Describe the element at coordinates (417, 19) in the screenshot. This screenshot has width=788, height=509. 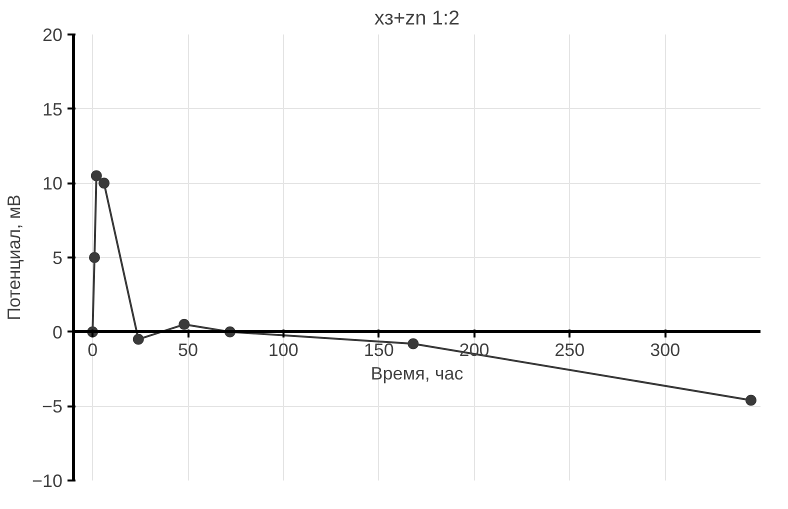
I see `chart-title: xз+zn 1:2` at that location.